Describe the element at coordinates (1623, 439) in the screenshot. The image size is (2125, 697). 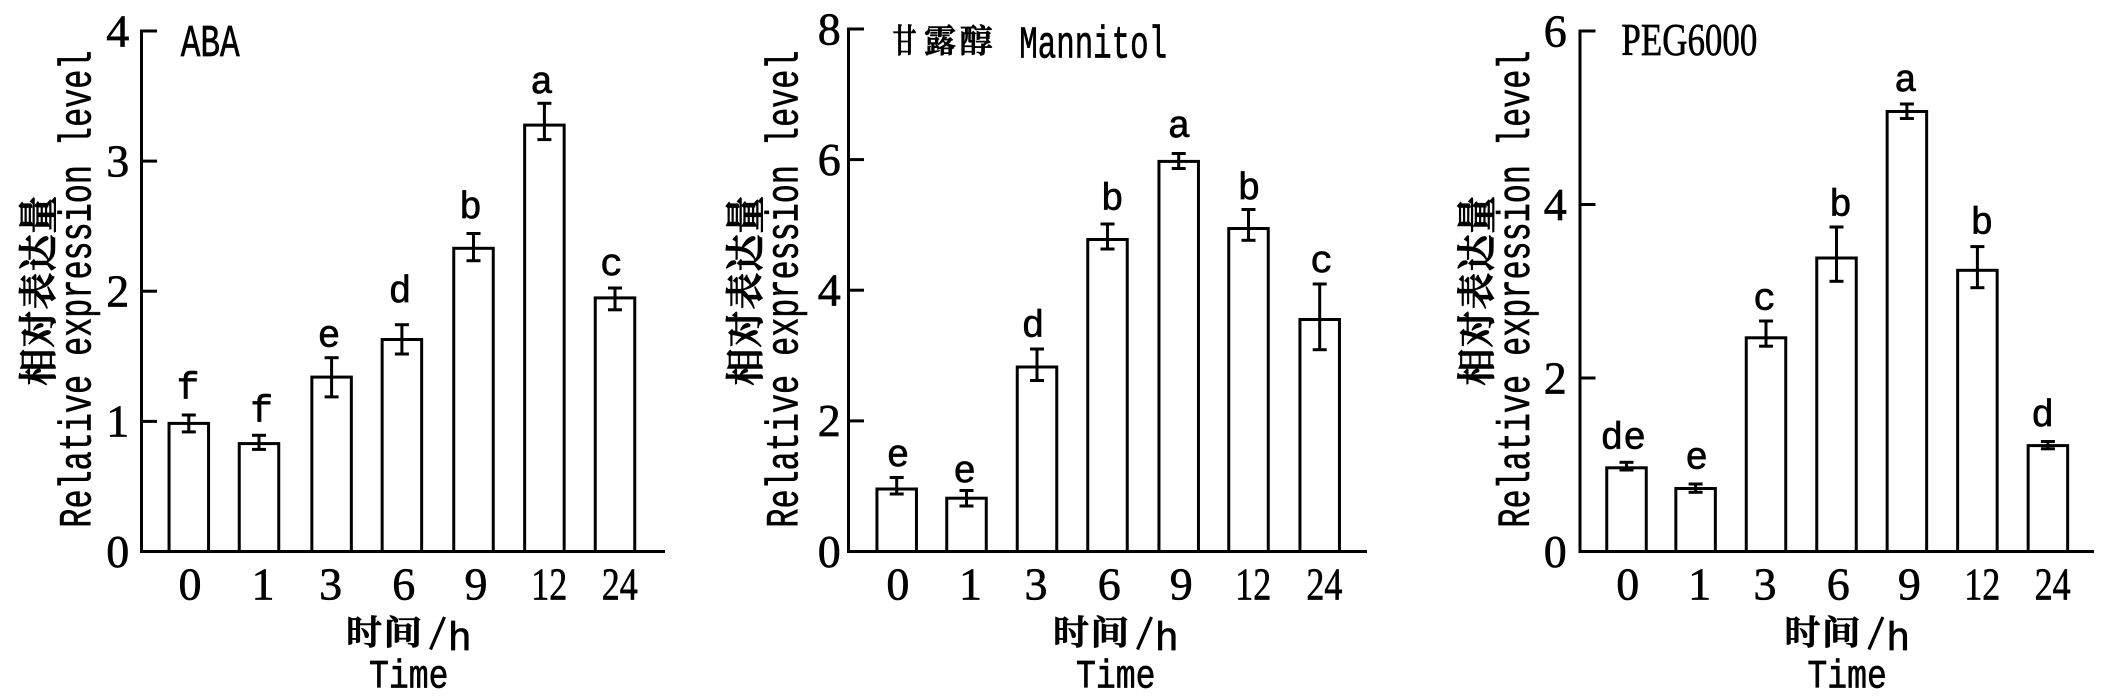
I see `svg-text: de` at that location.